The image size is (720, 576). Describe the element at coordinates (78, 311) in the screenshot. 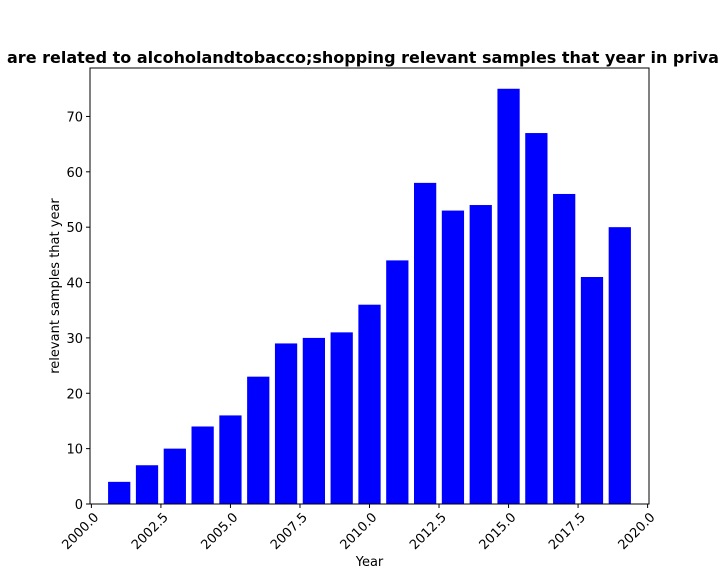

I see `y-axis-ticks: 0 10 20 30 40 50 60 70` at that location.